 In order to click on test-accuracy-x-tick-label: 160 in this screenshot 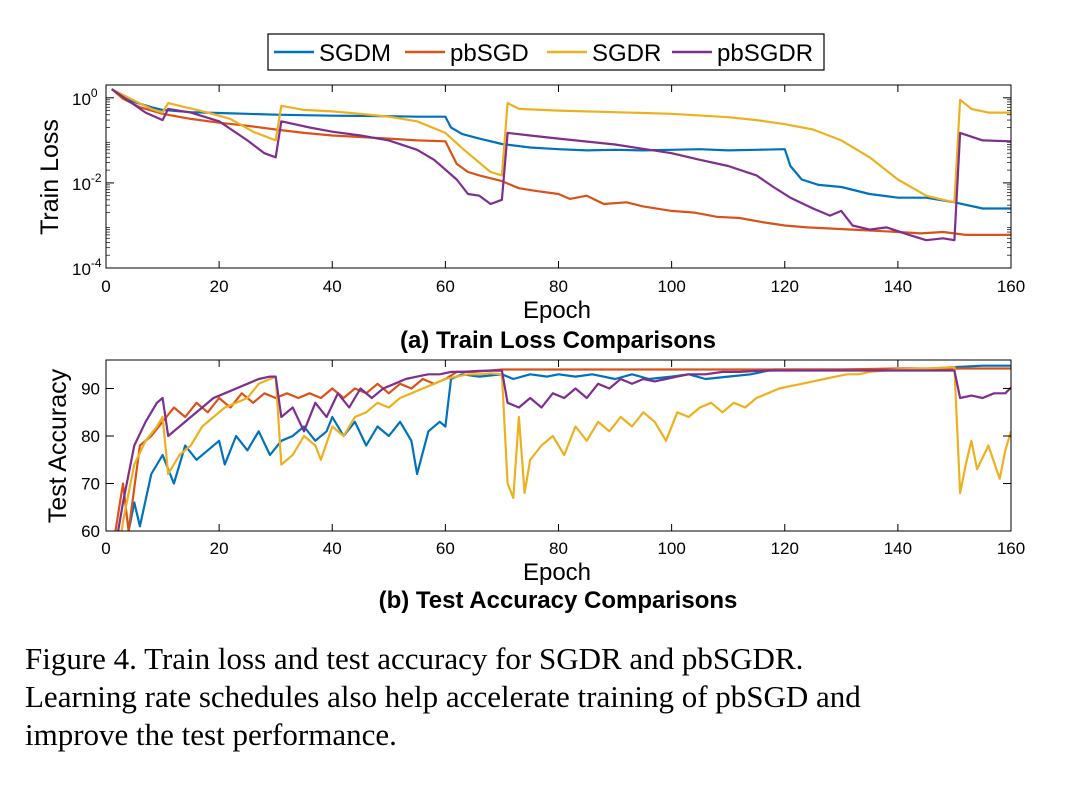, I will do `click(1011, 548)`.